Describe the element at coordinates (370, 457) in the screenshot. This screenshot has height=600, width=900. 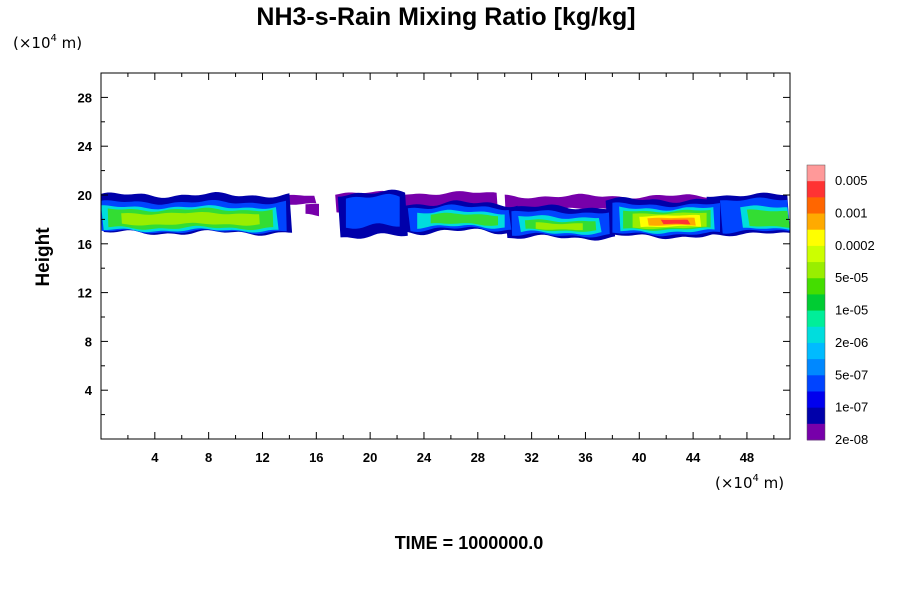
I see `x-tick-label: 20` at that location.